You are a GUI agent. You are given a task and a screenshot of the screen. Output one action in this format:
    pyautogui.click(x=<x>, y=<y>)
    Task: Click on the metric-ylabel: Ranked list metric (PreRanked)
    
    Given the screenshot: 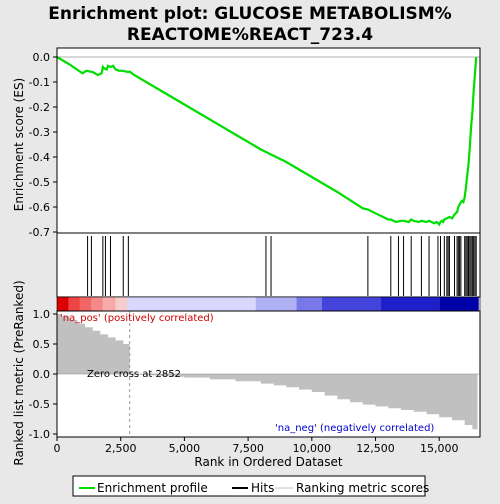 What is the action you would take?
    pyautogui.click(x=19, y=372)
    